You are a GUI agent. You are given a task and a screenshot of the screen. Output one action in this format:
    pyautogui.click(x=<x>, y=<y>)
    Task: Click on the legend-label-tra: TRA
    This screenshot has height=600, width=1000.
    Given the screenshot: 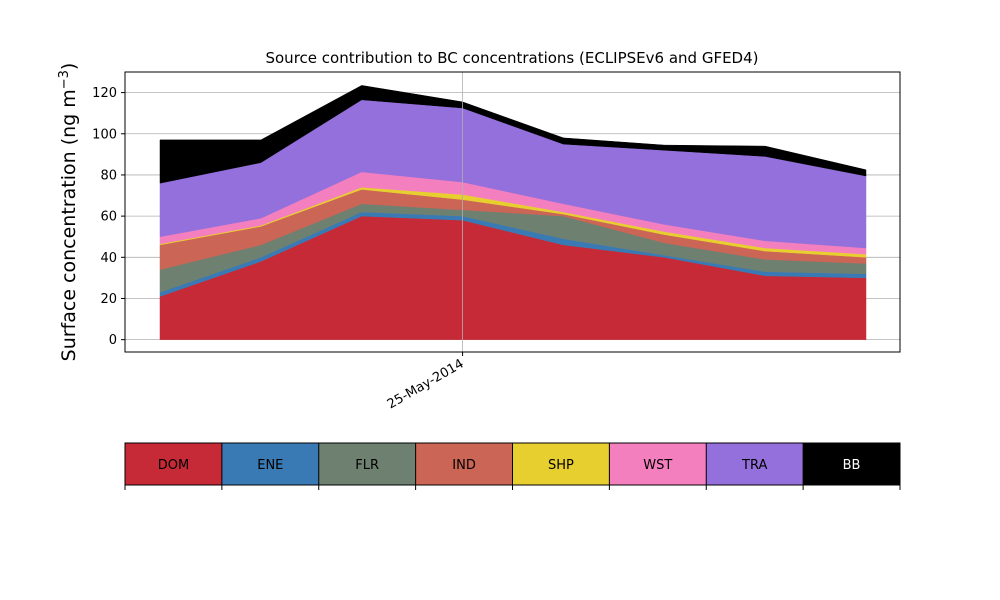 What is the action you would take?
    pyautogui.click(x=754, y=465)
    